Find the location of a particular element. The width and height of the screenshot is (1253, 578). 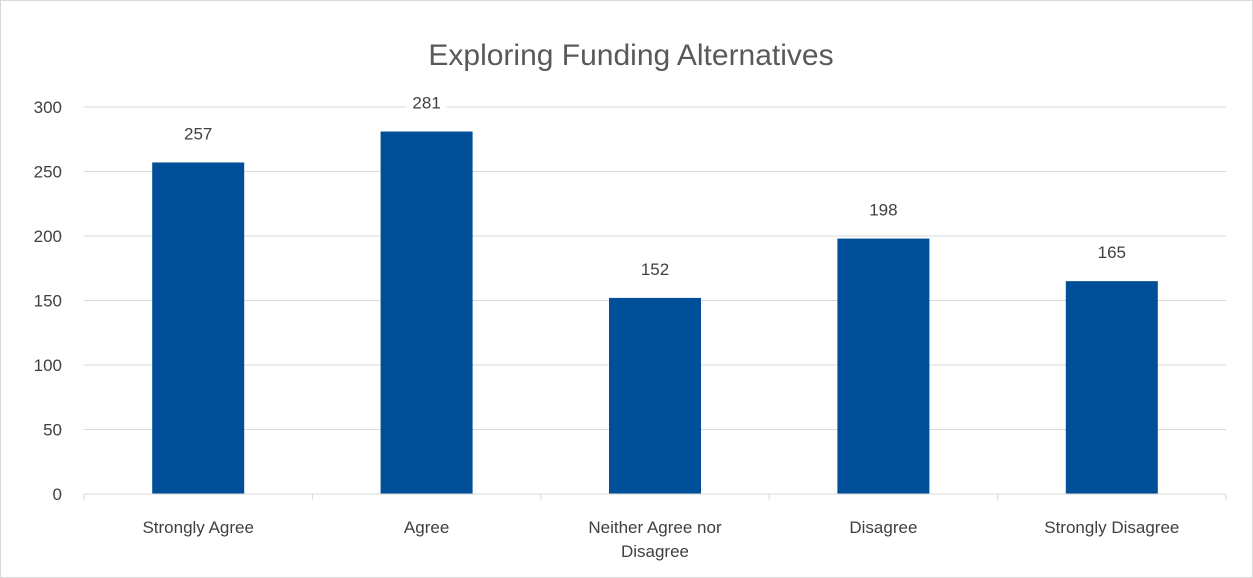

data-label: 165 is located at coordinates (1112, 252).